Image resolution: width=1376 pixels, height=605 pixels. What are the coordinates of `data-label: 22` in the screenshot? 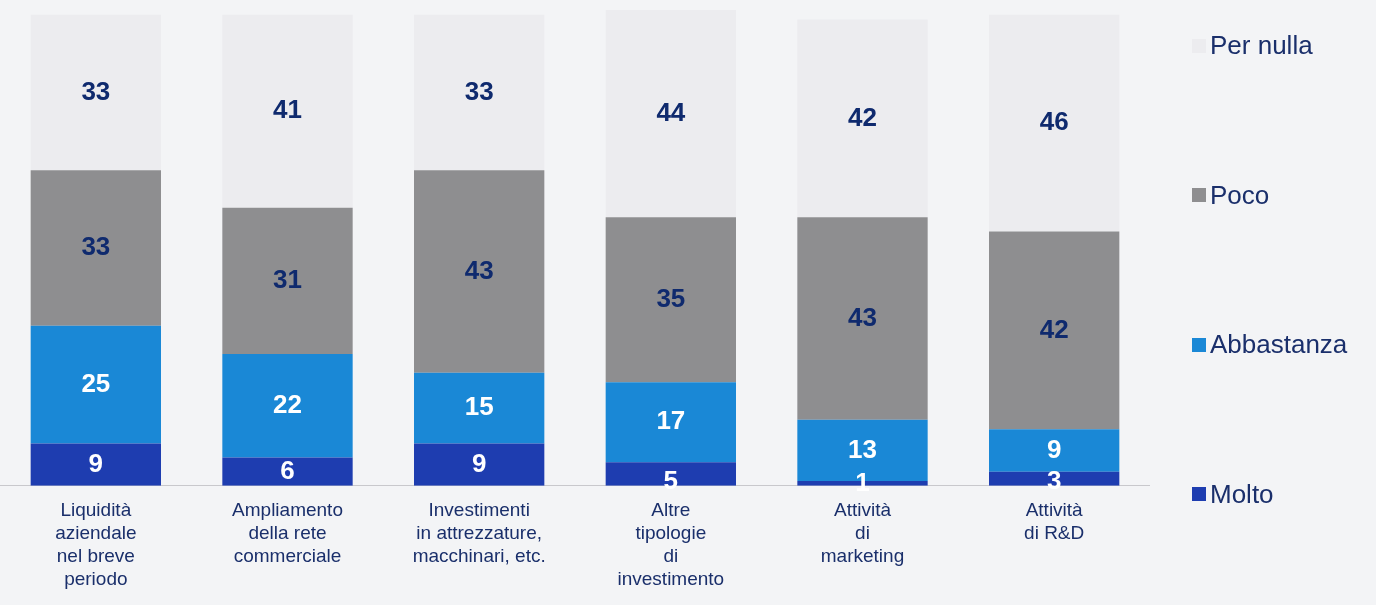 It's located at (287, 403).